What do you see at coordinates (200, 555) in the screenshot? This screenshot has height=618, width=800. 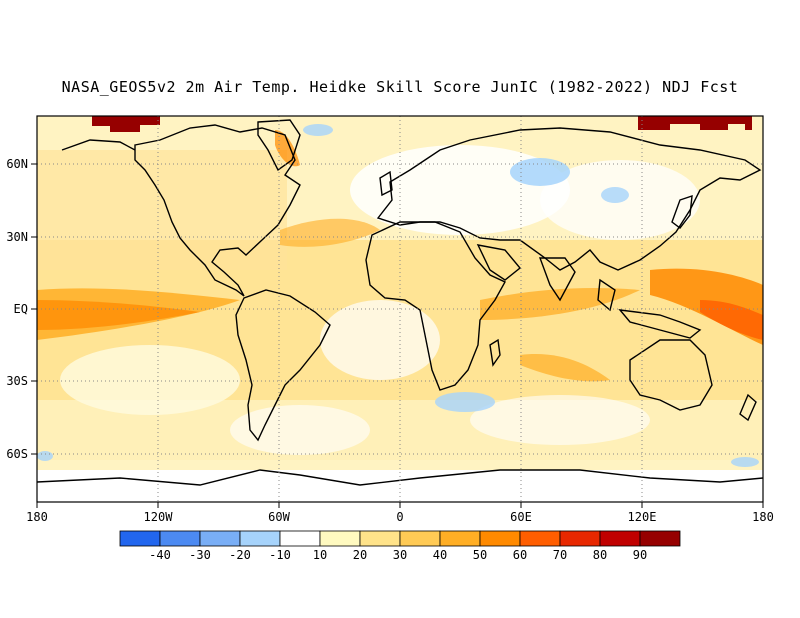 I see `colorbar-label: -30` at bounding box center [200, 555].